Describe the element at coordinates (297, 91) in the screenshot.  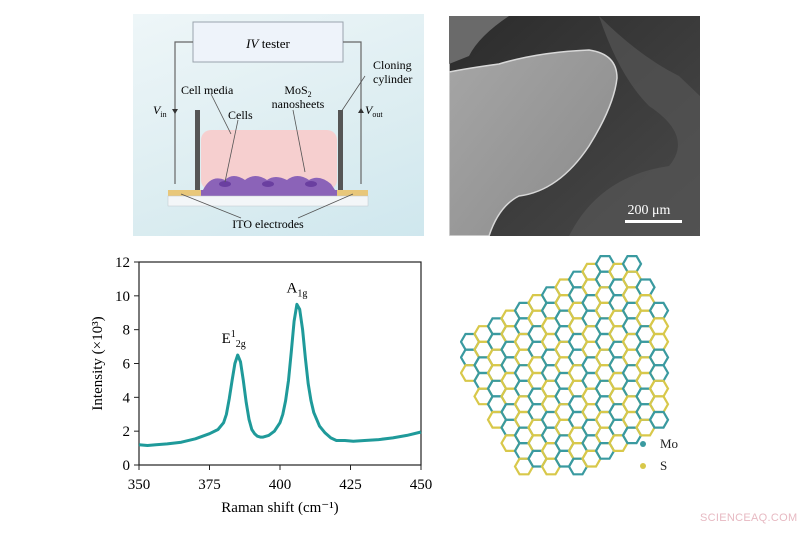
I see `mos2-label: MoS2` at that location.